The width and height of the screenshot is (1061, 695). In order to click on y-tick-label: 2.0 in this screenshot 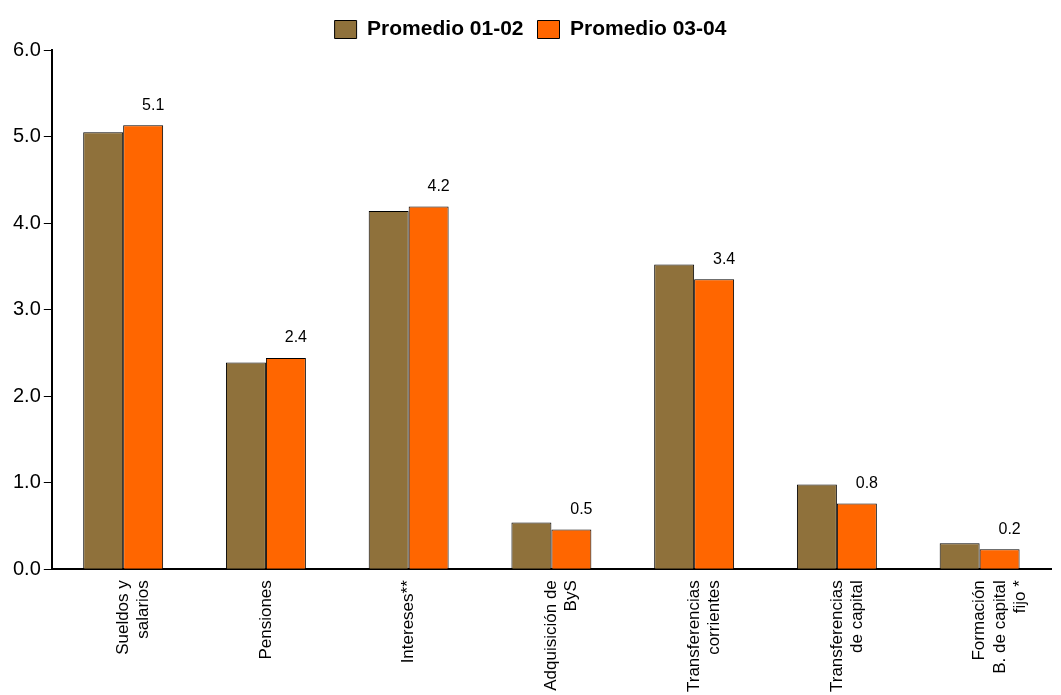, I will do `click(26, 394)`.